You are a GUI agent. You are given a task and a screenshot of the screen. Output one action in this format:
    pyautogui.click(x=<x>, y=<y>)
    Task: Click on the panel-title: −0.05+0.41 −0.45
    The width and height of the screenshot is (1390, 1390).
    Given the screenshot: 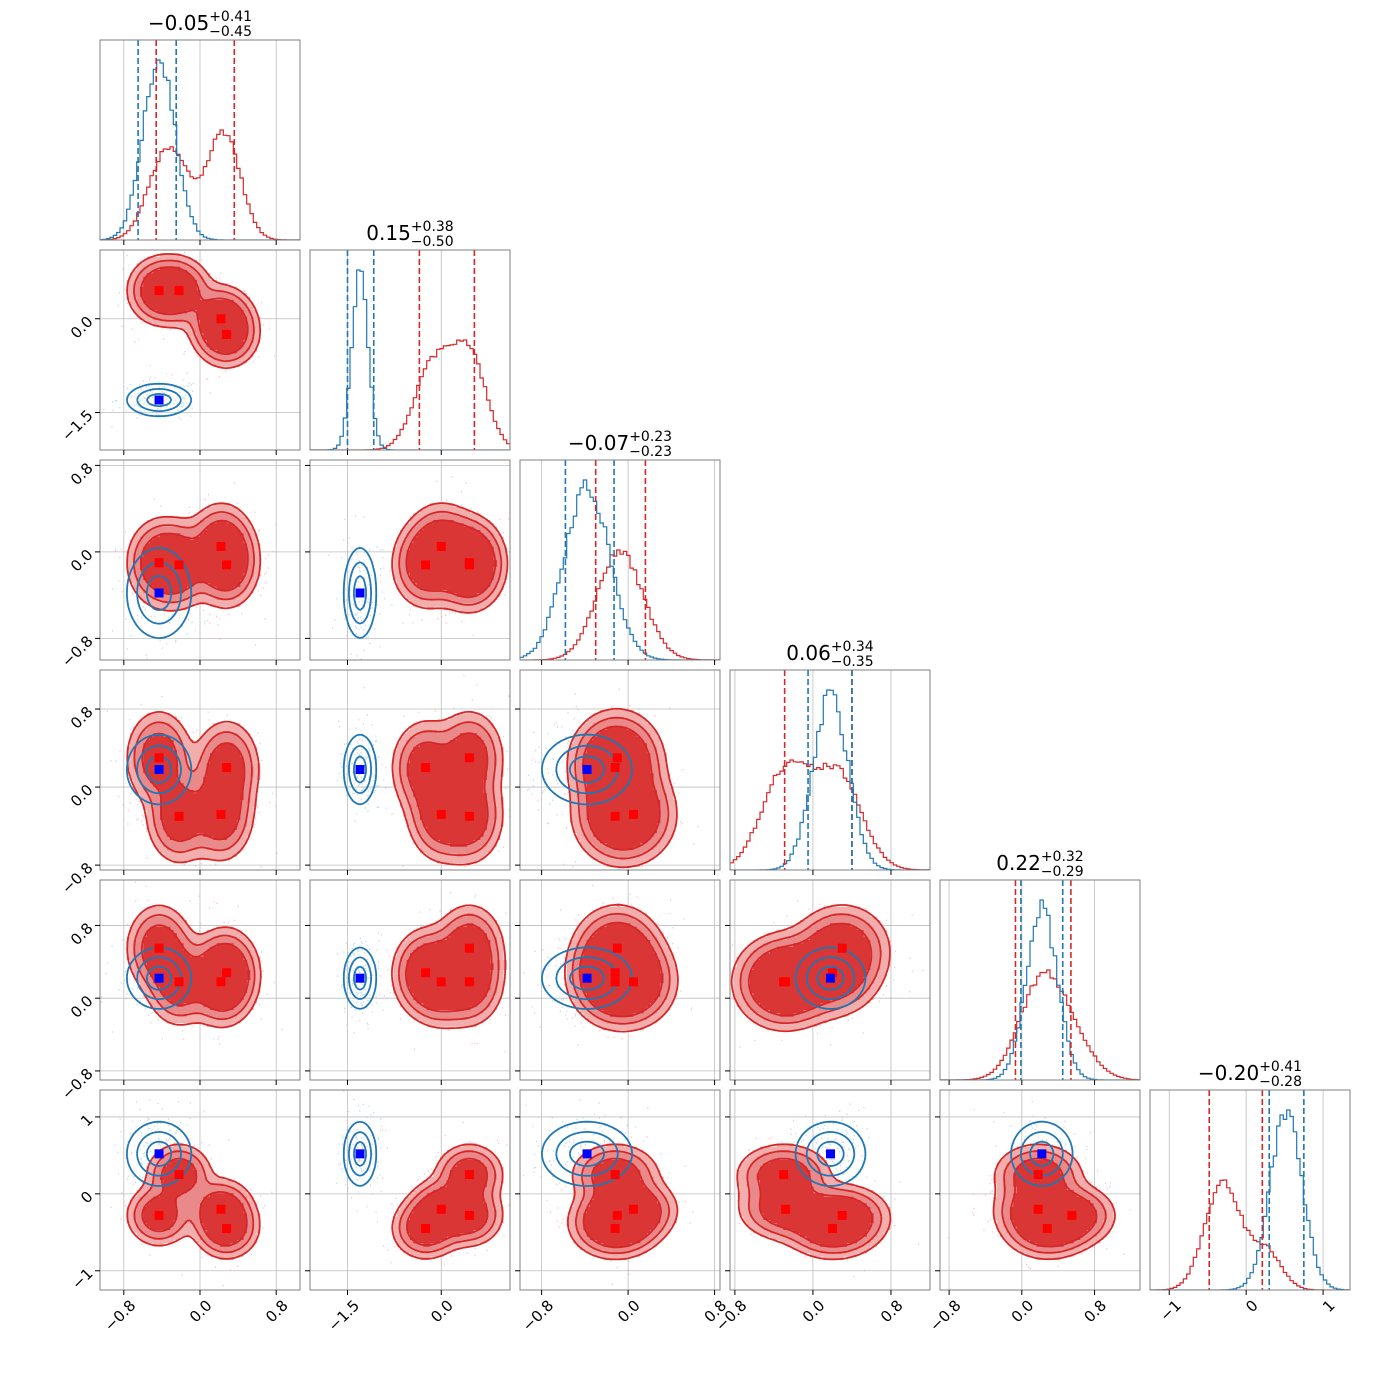 What is the action you would take?
    pyautogui.click(x=200, y=24)
    